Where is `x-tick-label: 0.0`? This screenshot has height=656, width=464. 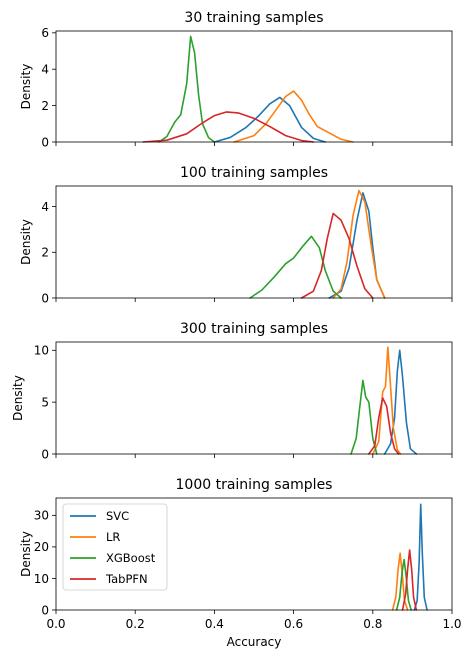
x-tick-label: 0.0 is located at coordinates (55, 624).